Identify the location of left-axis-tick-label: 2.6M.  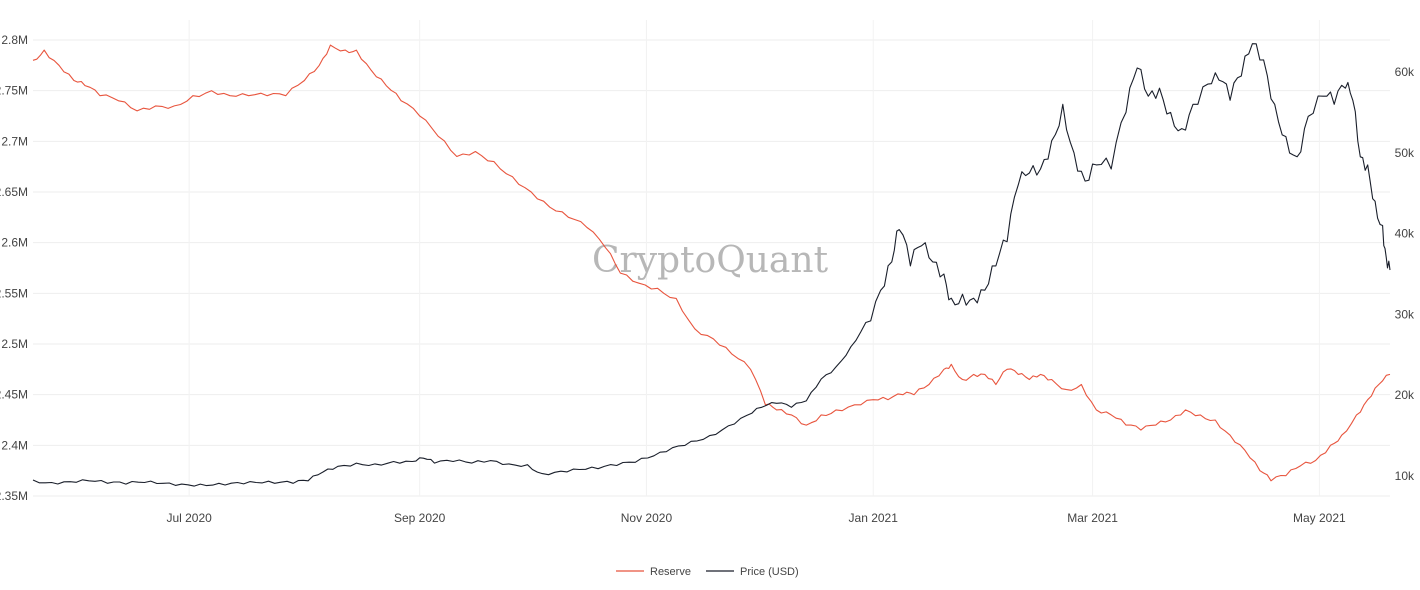
(14, 243).